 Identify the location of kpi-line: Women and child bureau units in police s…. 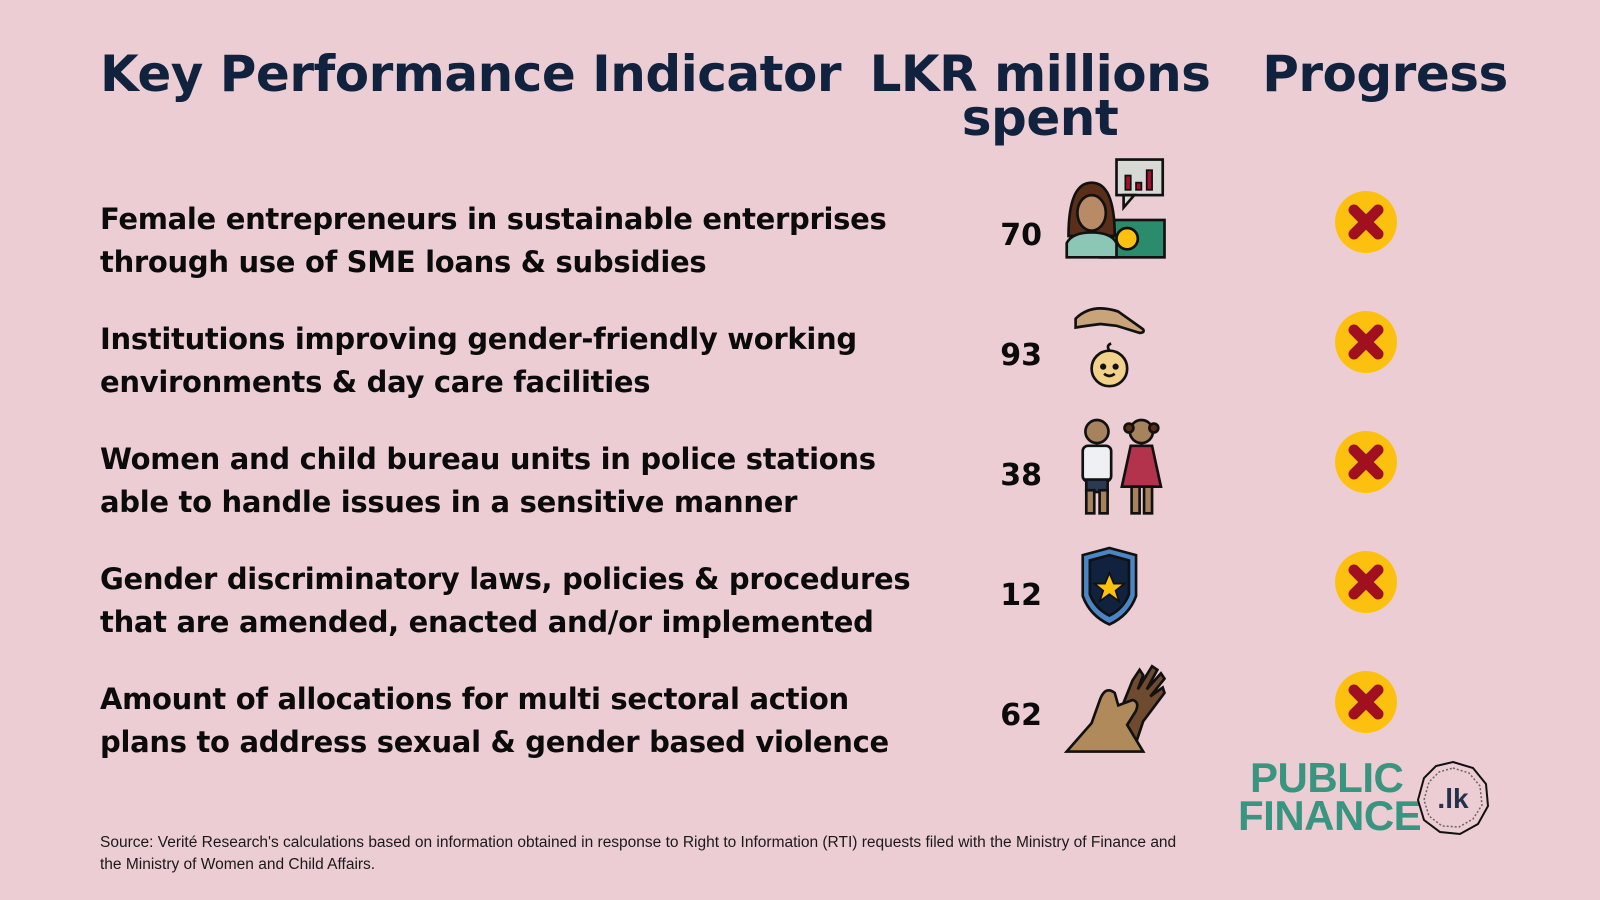
(488, 459).